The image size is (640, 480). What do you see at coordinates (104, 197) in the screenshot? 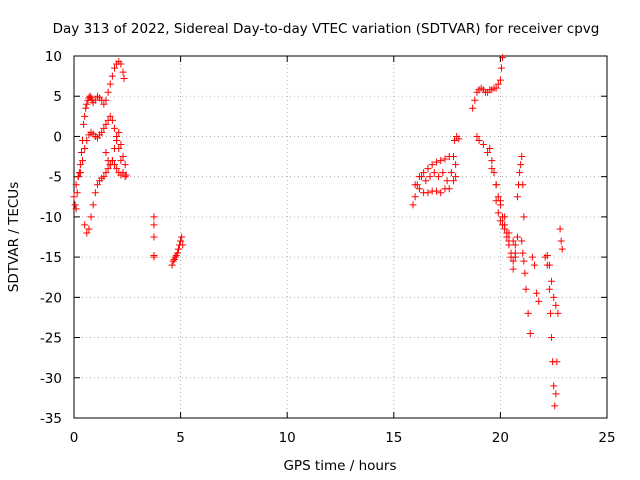
I see `series-early-c` at bounding box center [104, 197].